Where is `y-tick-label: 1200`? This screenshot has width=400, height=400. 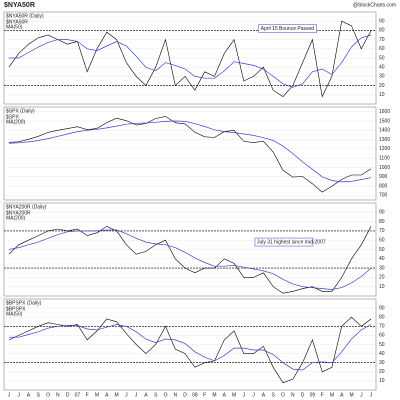 y-tick-label: 1200 is located at coordinates (384, 149).